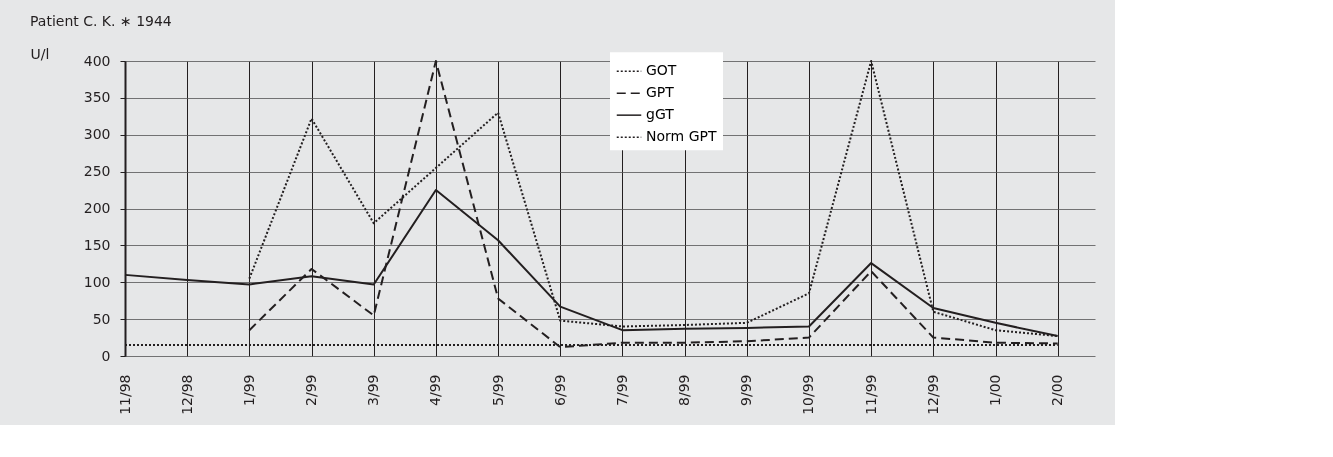 The height and width of the screenshot is (457, 1333). What do you see at coordinates (101, 21) in the screenshot?
I see `chart-title: Patient C. K. ∗ 1944` at bounding box center [101, 21].